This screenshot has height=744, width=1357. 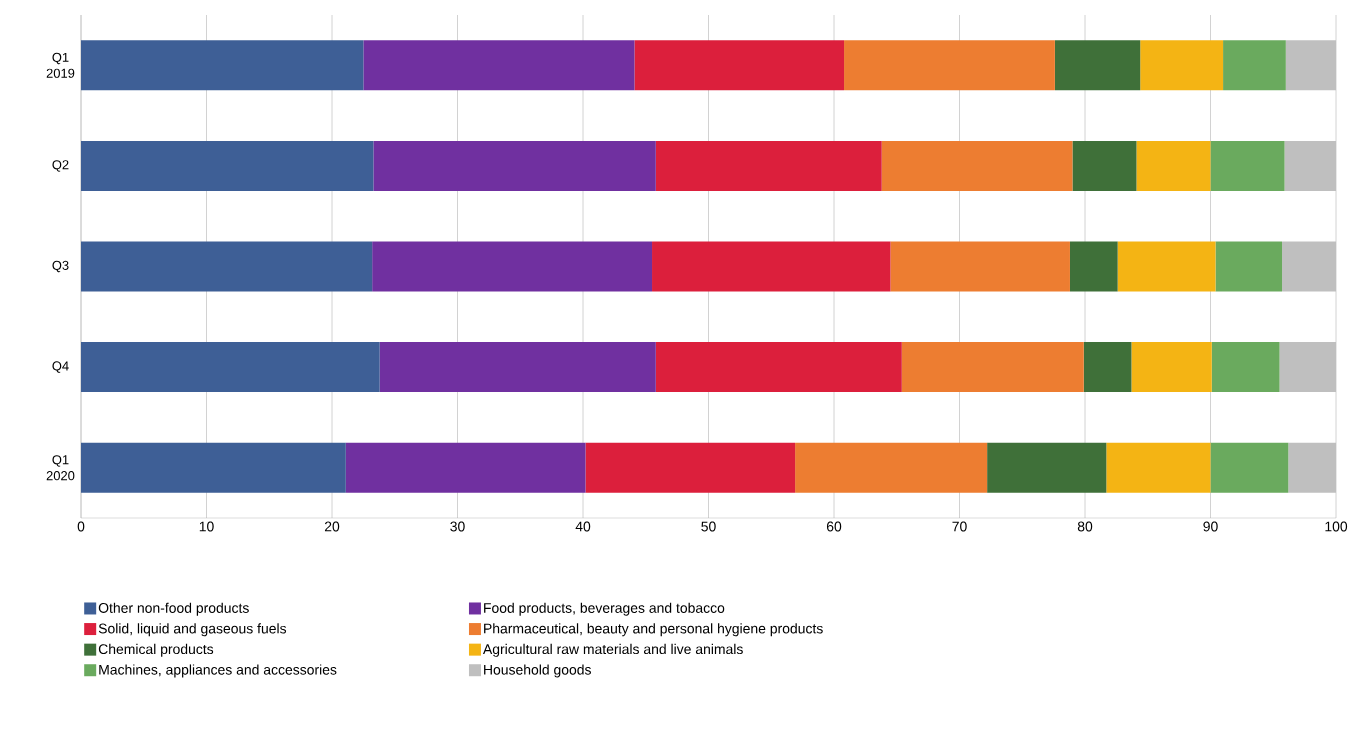 I want to click on y-tick-label: Q1 2020, so click(x=60, y=468).